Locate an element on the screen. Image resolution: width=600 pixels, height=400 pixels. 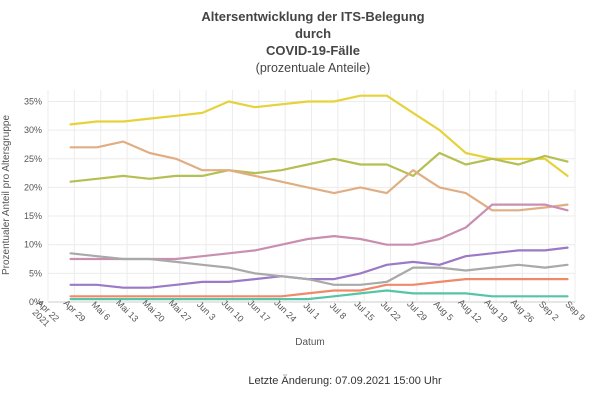
x-tick-label: Jun 3 is located at coordinates (206, 311).